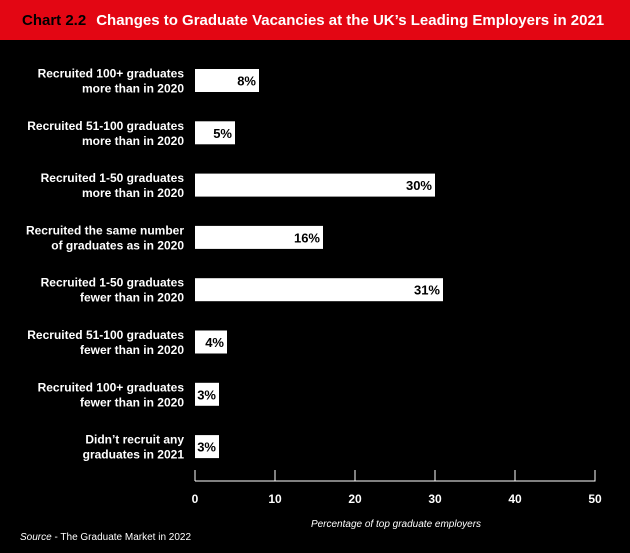 This screenshot has height=553, width=630. What do you see at coordinates (222, 133) in the screenshot?
I see `bar-value-label: 5%` at bounding box center [222, 133].